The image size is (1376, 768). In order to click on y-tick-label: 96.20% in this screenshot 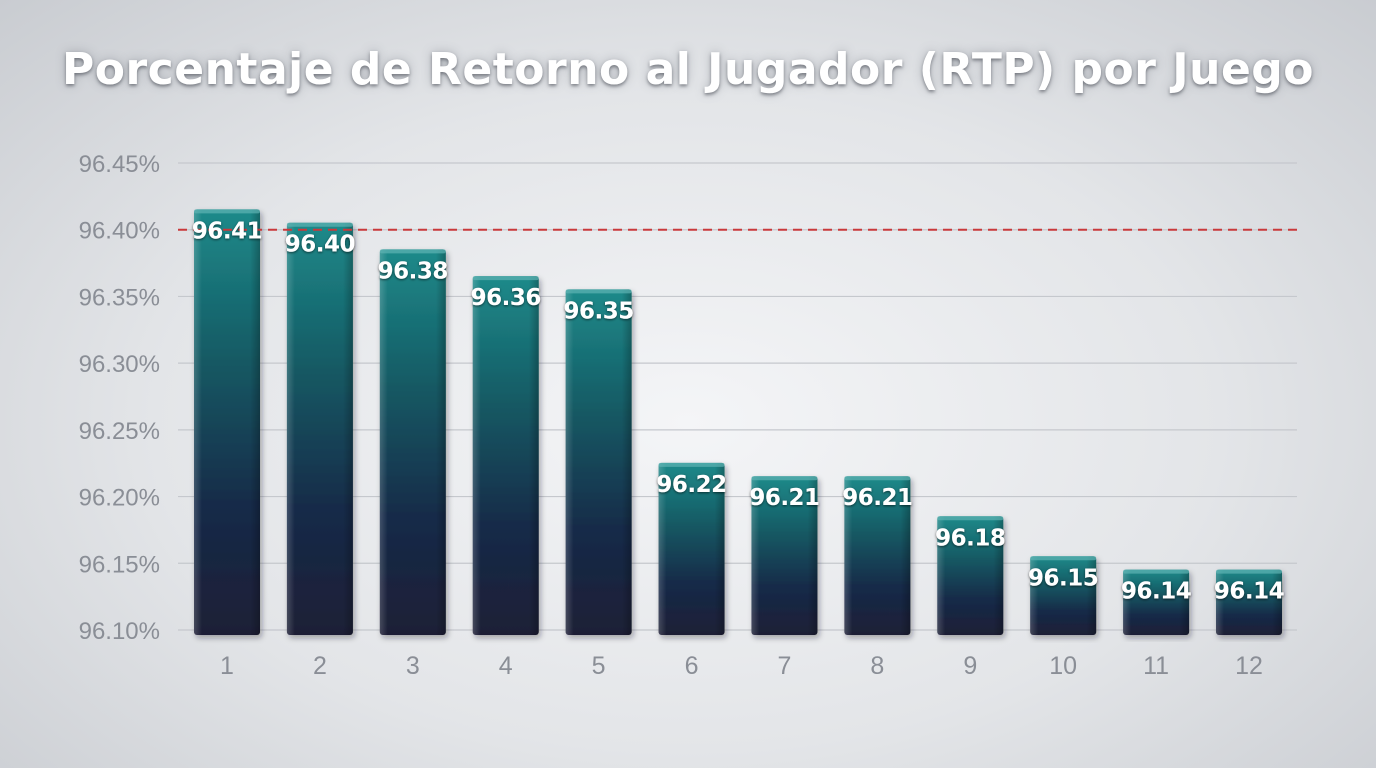, I will do `click(119, 498)`.